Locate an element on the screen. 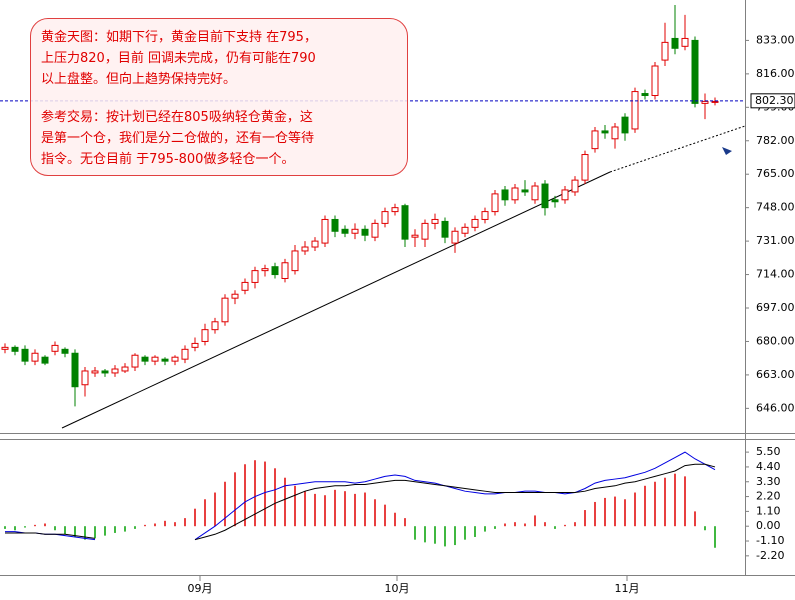 Image resolution: width=795 pixels, height=600 pixels. y-tick-label: -1.10 is located at coordinates (770, 540).